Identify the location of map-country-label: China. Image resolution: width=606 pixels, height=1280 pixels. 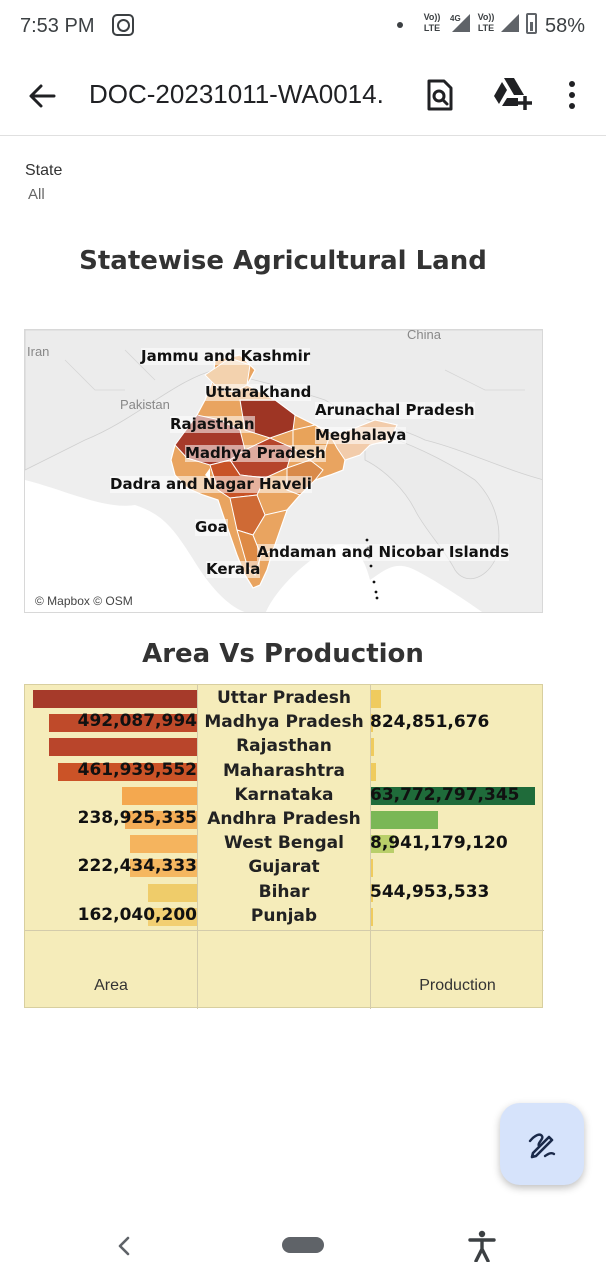
(424, 335).